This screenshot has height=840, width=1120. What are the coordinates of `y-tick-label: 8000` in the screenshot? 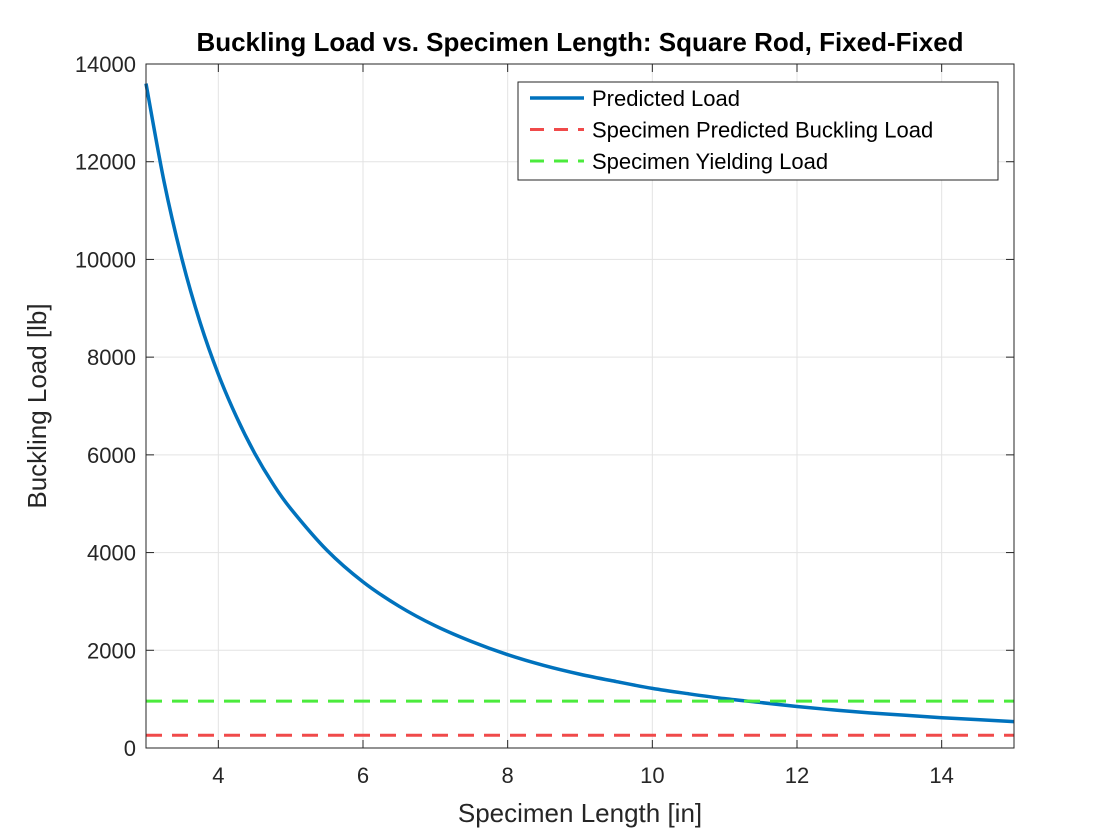 It's located at (111, 357).